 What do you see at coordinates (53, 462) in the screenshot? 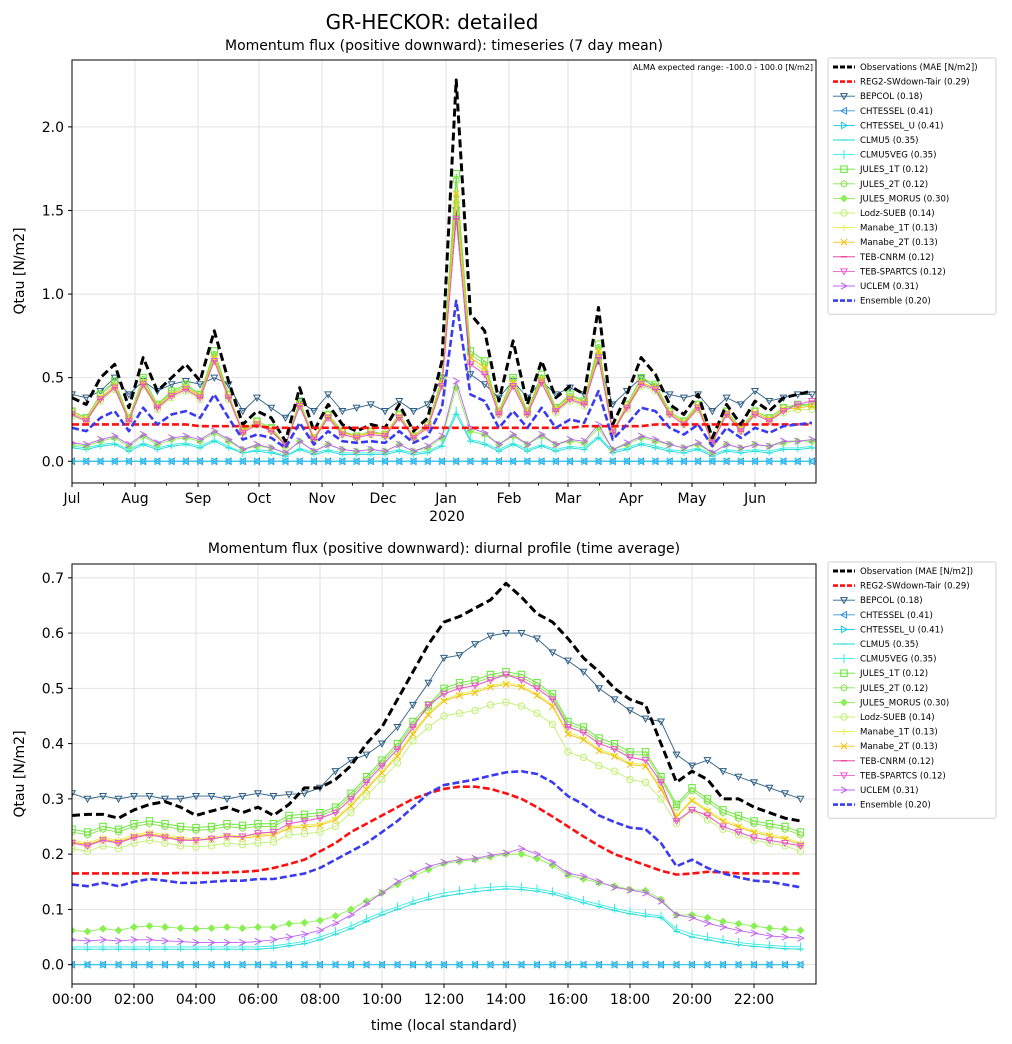
I see `timeseries-y-tick-label: 0.0` at bounding box center [53, 462].